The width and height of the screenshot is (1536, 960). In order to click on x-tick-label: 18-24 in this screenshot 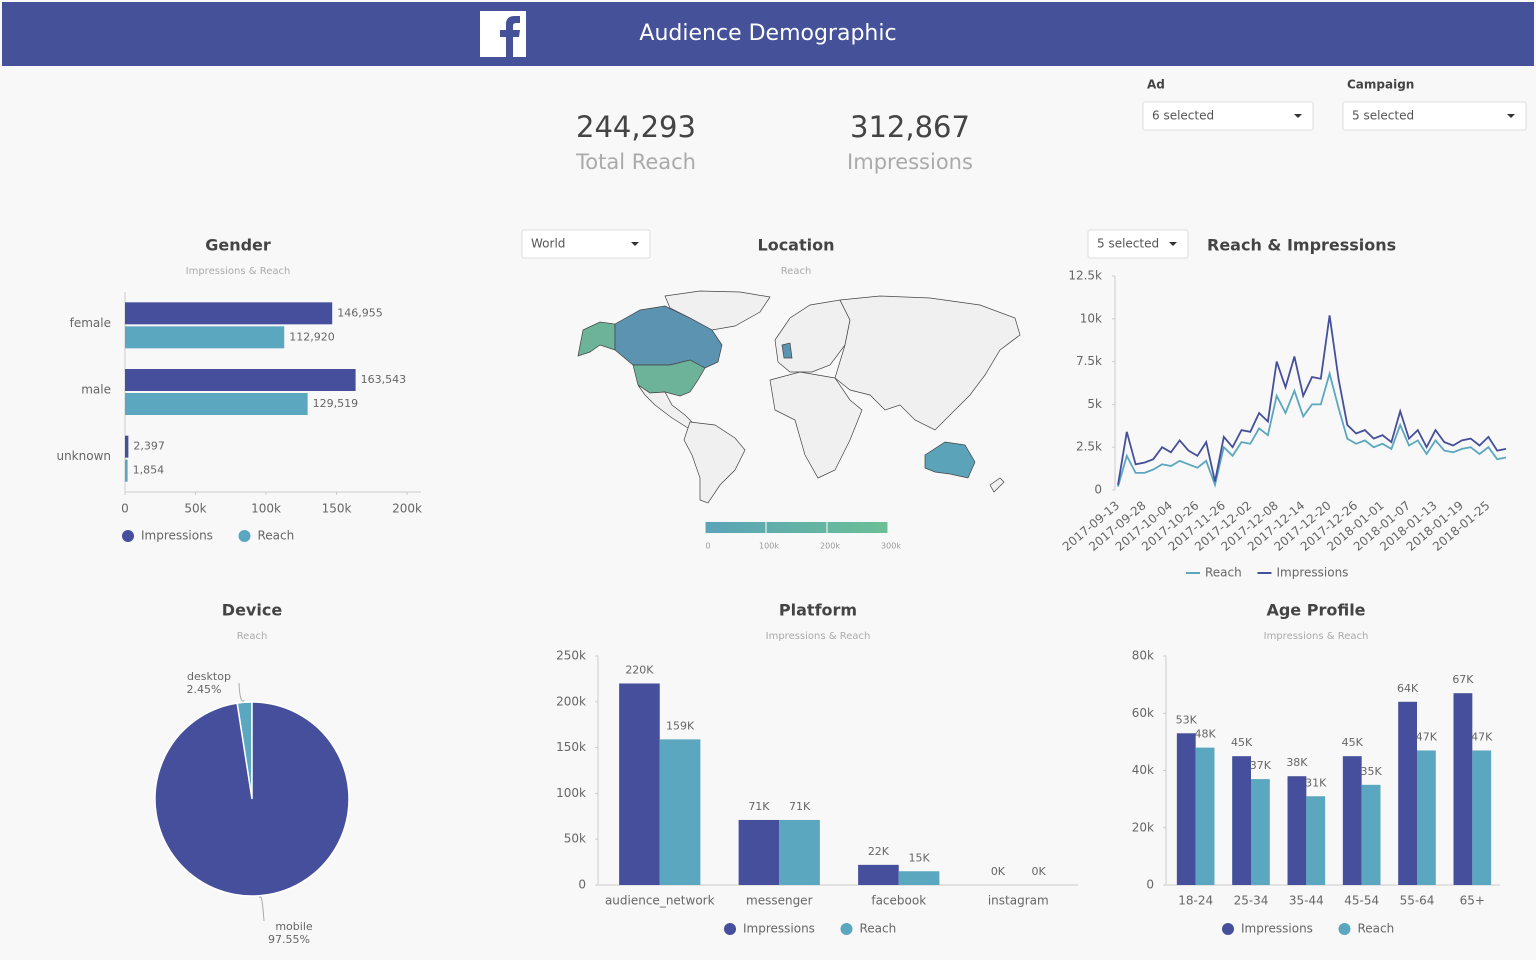, I will do `click(1195, 901)`.